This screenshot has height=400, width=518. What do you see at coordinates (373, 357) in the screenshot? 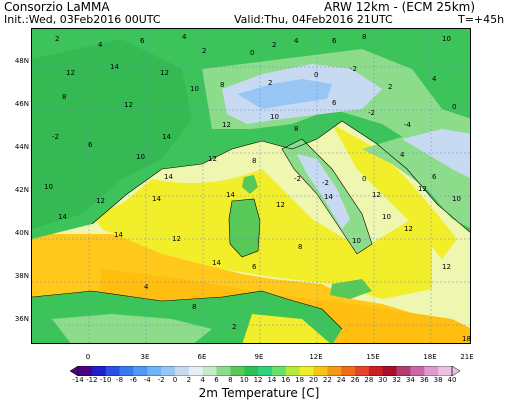
I see `lon-label-15e: 15E` at bounding box center [373, 357].